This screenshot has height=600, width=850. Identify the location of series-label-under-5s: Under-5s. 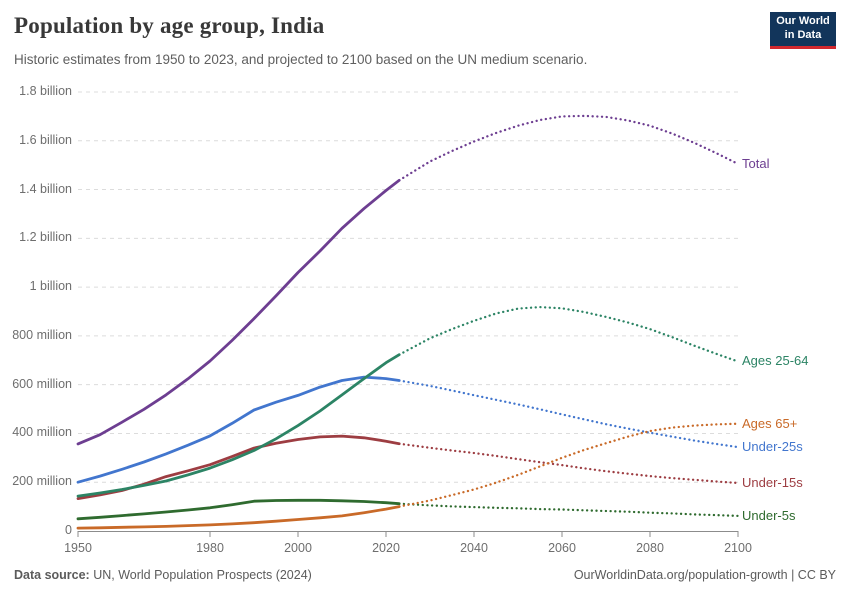
(769, 515).